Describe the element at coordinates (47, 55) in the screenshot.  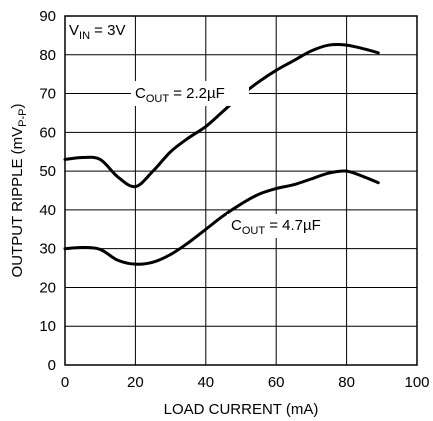
I see `y-tick-label: 80` at that location.